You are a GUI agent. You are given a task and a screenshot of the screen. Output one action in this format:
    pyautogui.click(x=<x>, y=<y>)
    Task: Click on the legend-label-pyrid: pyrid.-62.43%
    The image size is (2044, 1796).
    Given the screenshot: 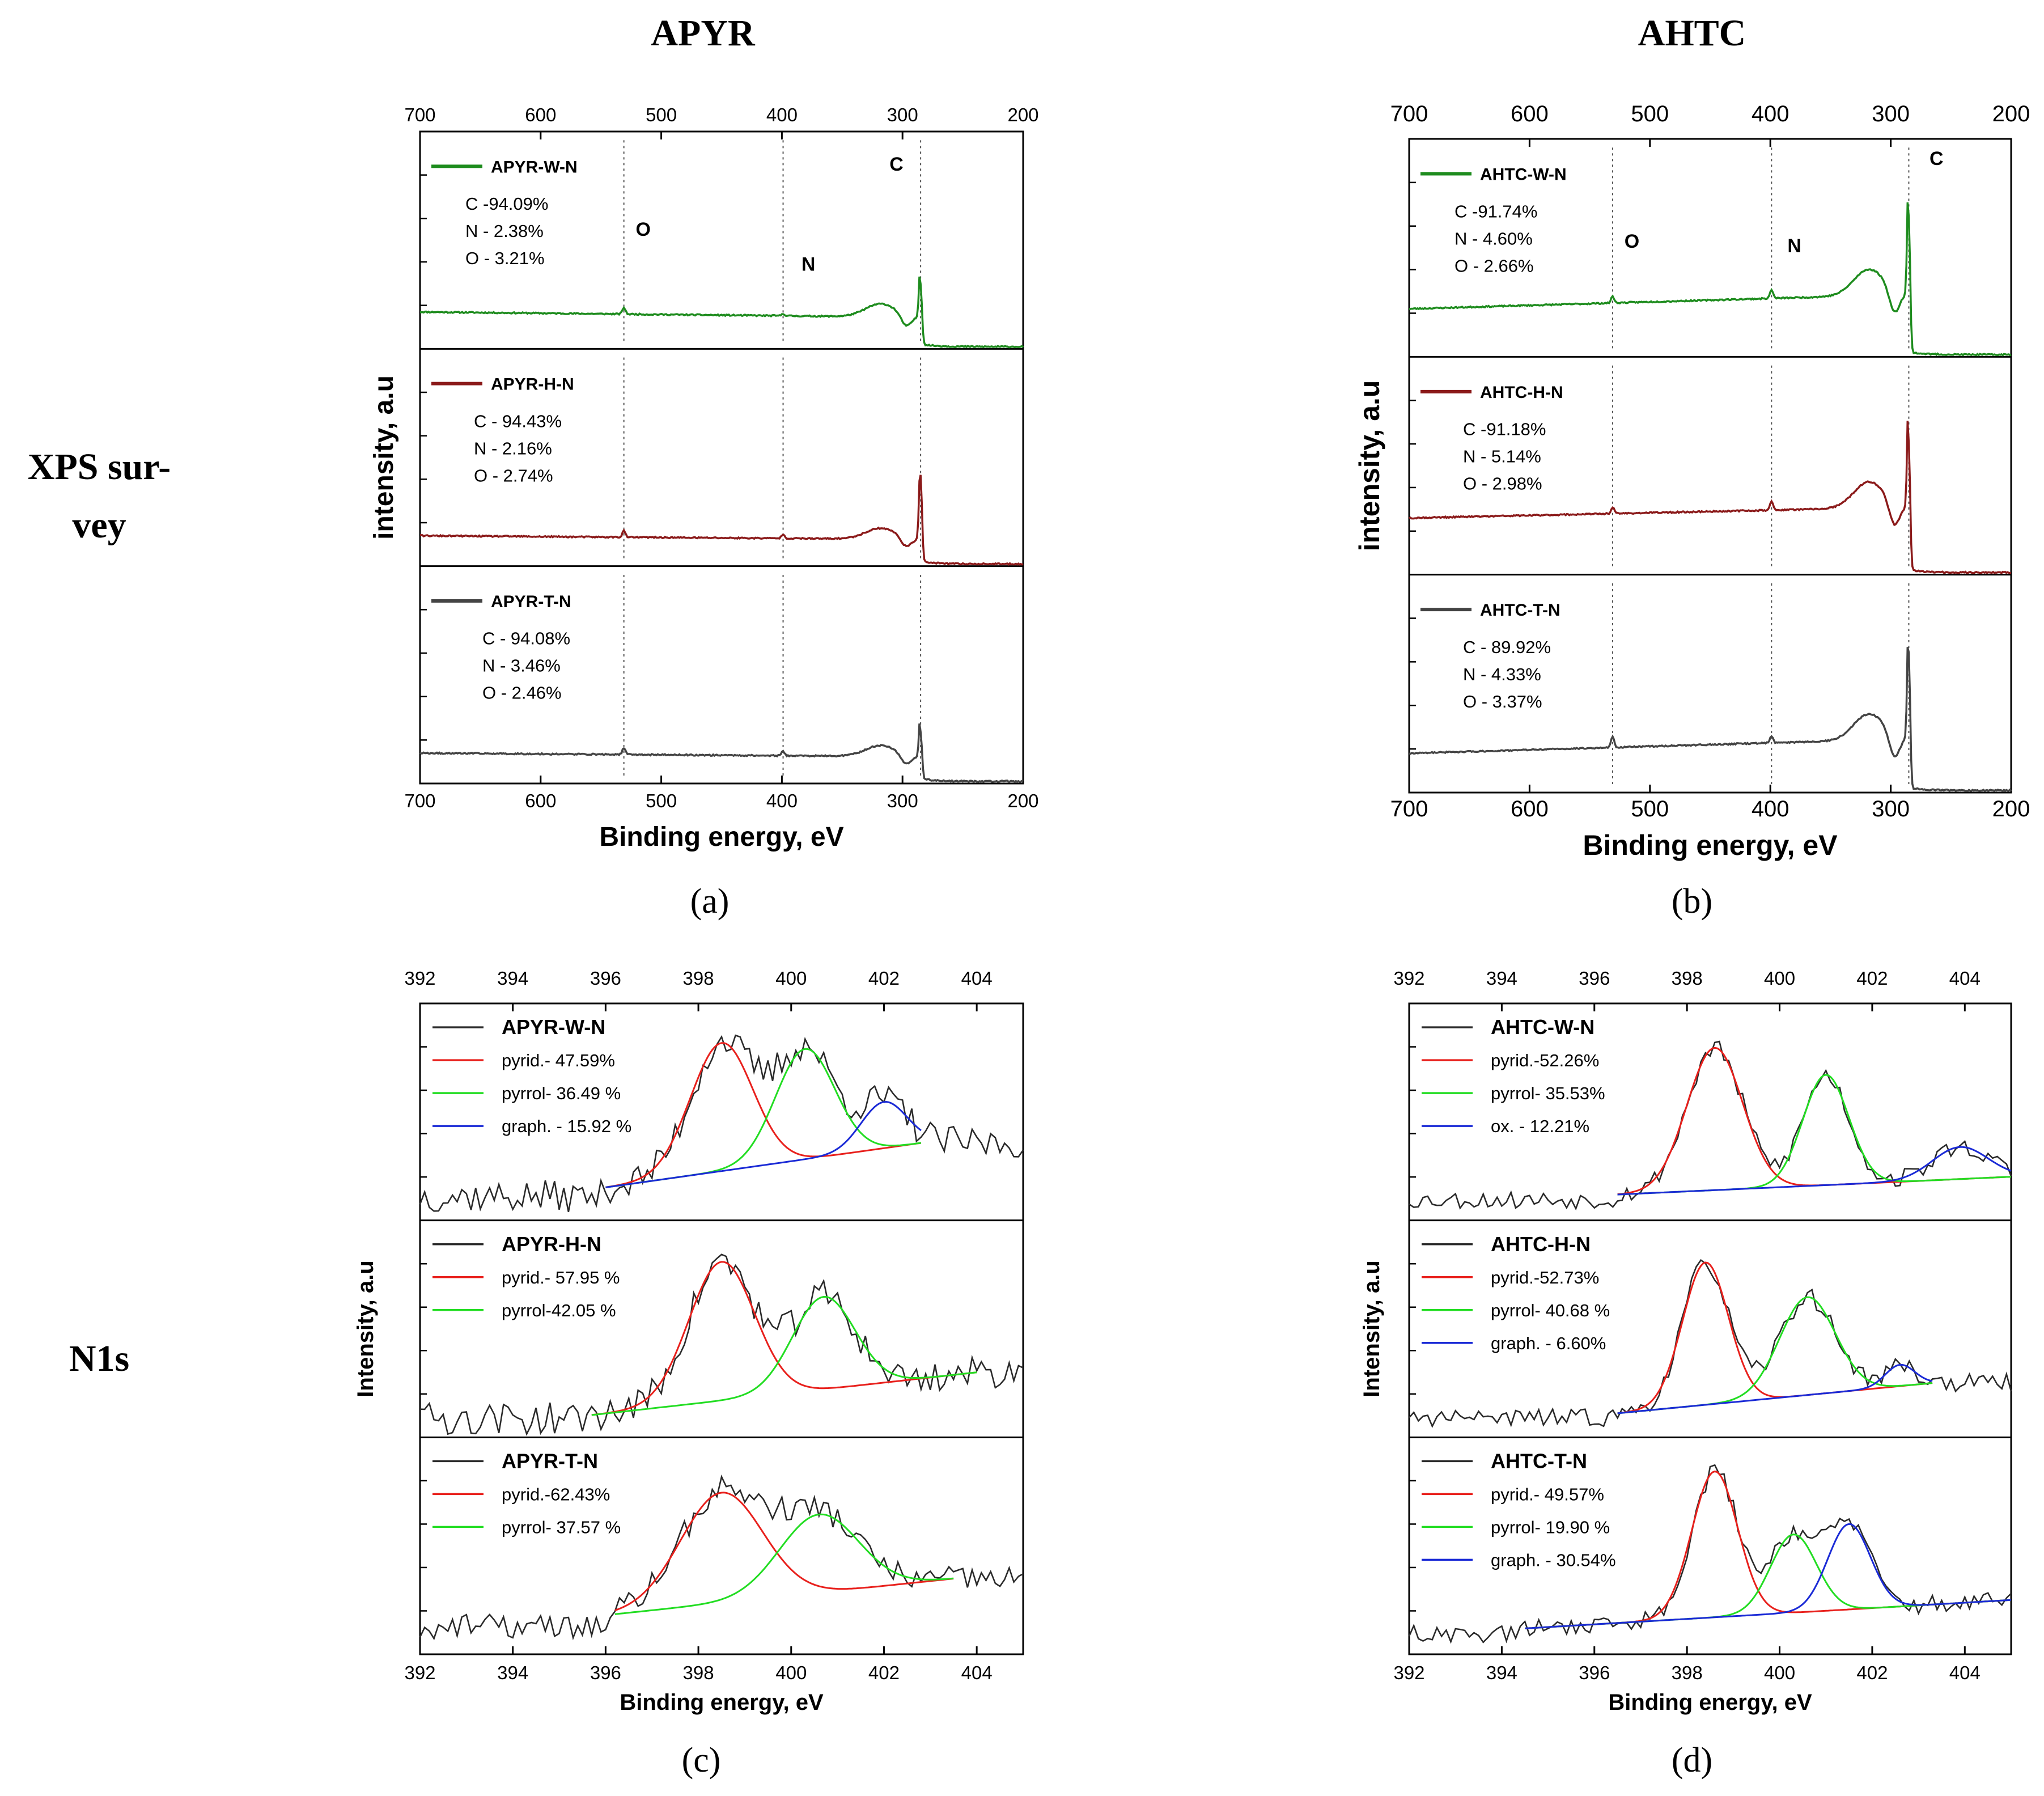 What is the action you would take?
    pyautogui.click(x=556, y=1494)
    